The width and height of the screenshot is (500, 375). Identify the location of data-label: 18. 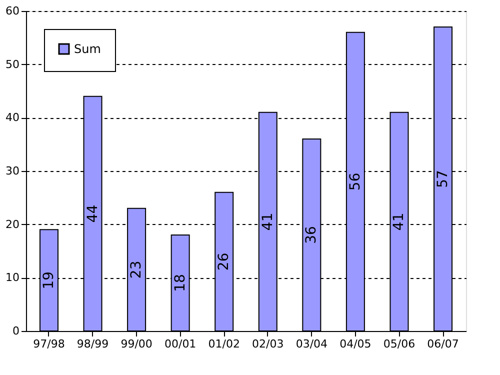
(180, 283).